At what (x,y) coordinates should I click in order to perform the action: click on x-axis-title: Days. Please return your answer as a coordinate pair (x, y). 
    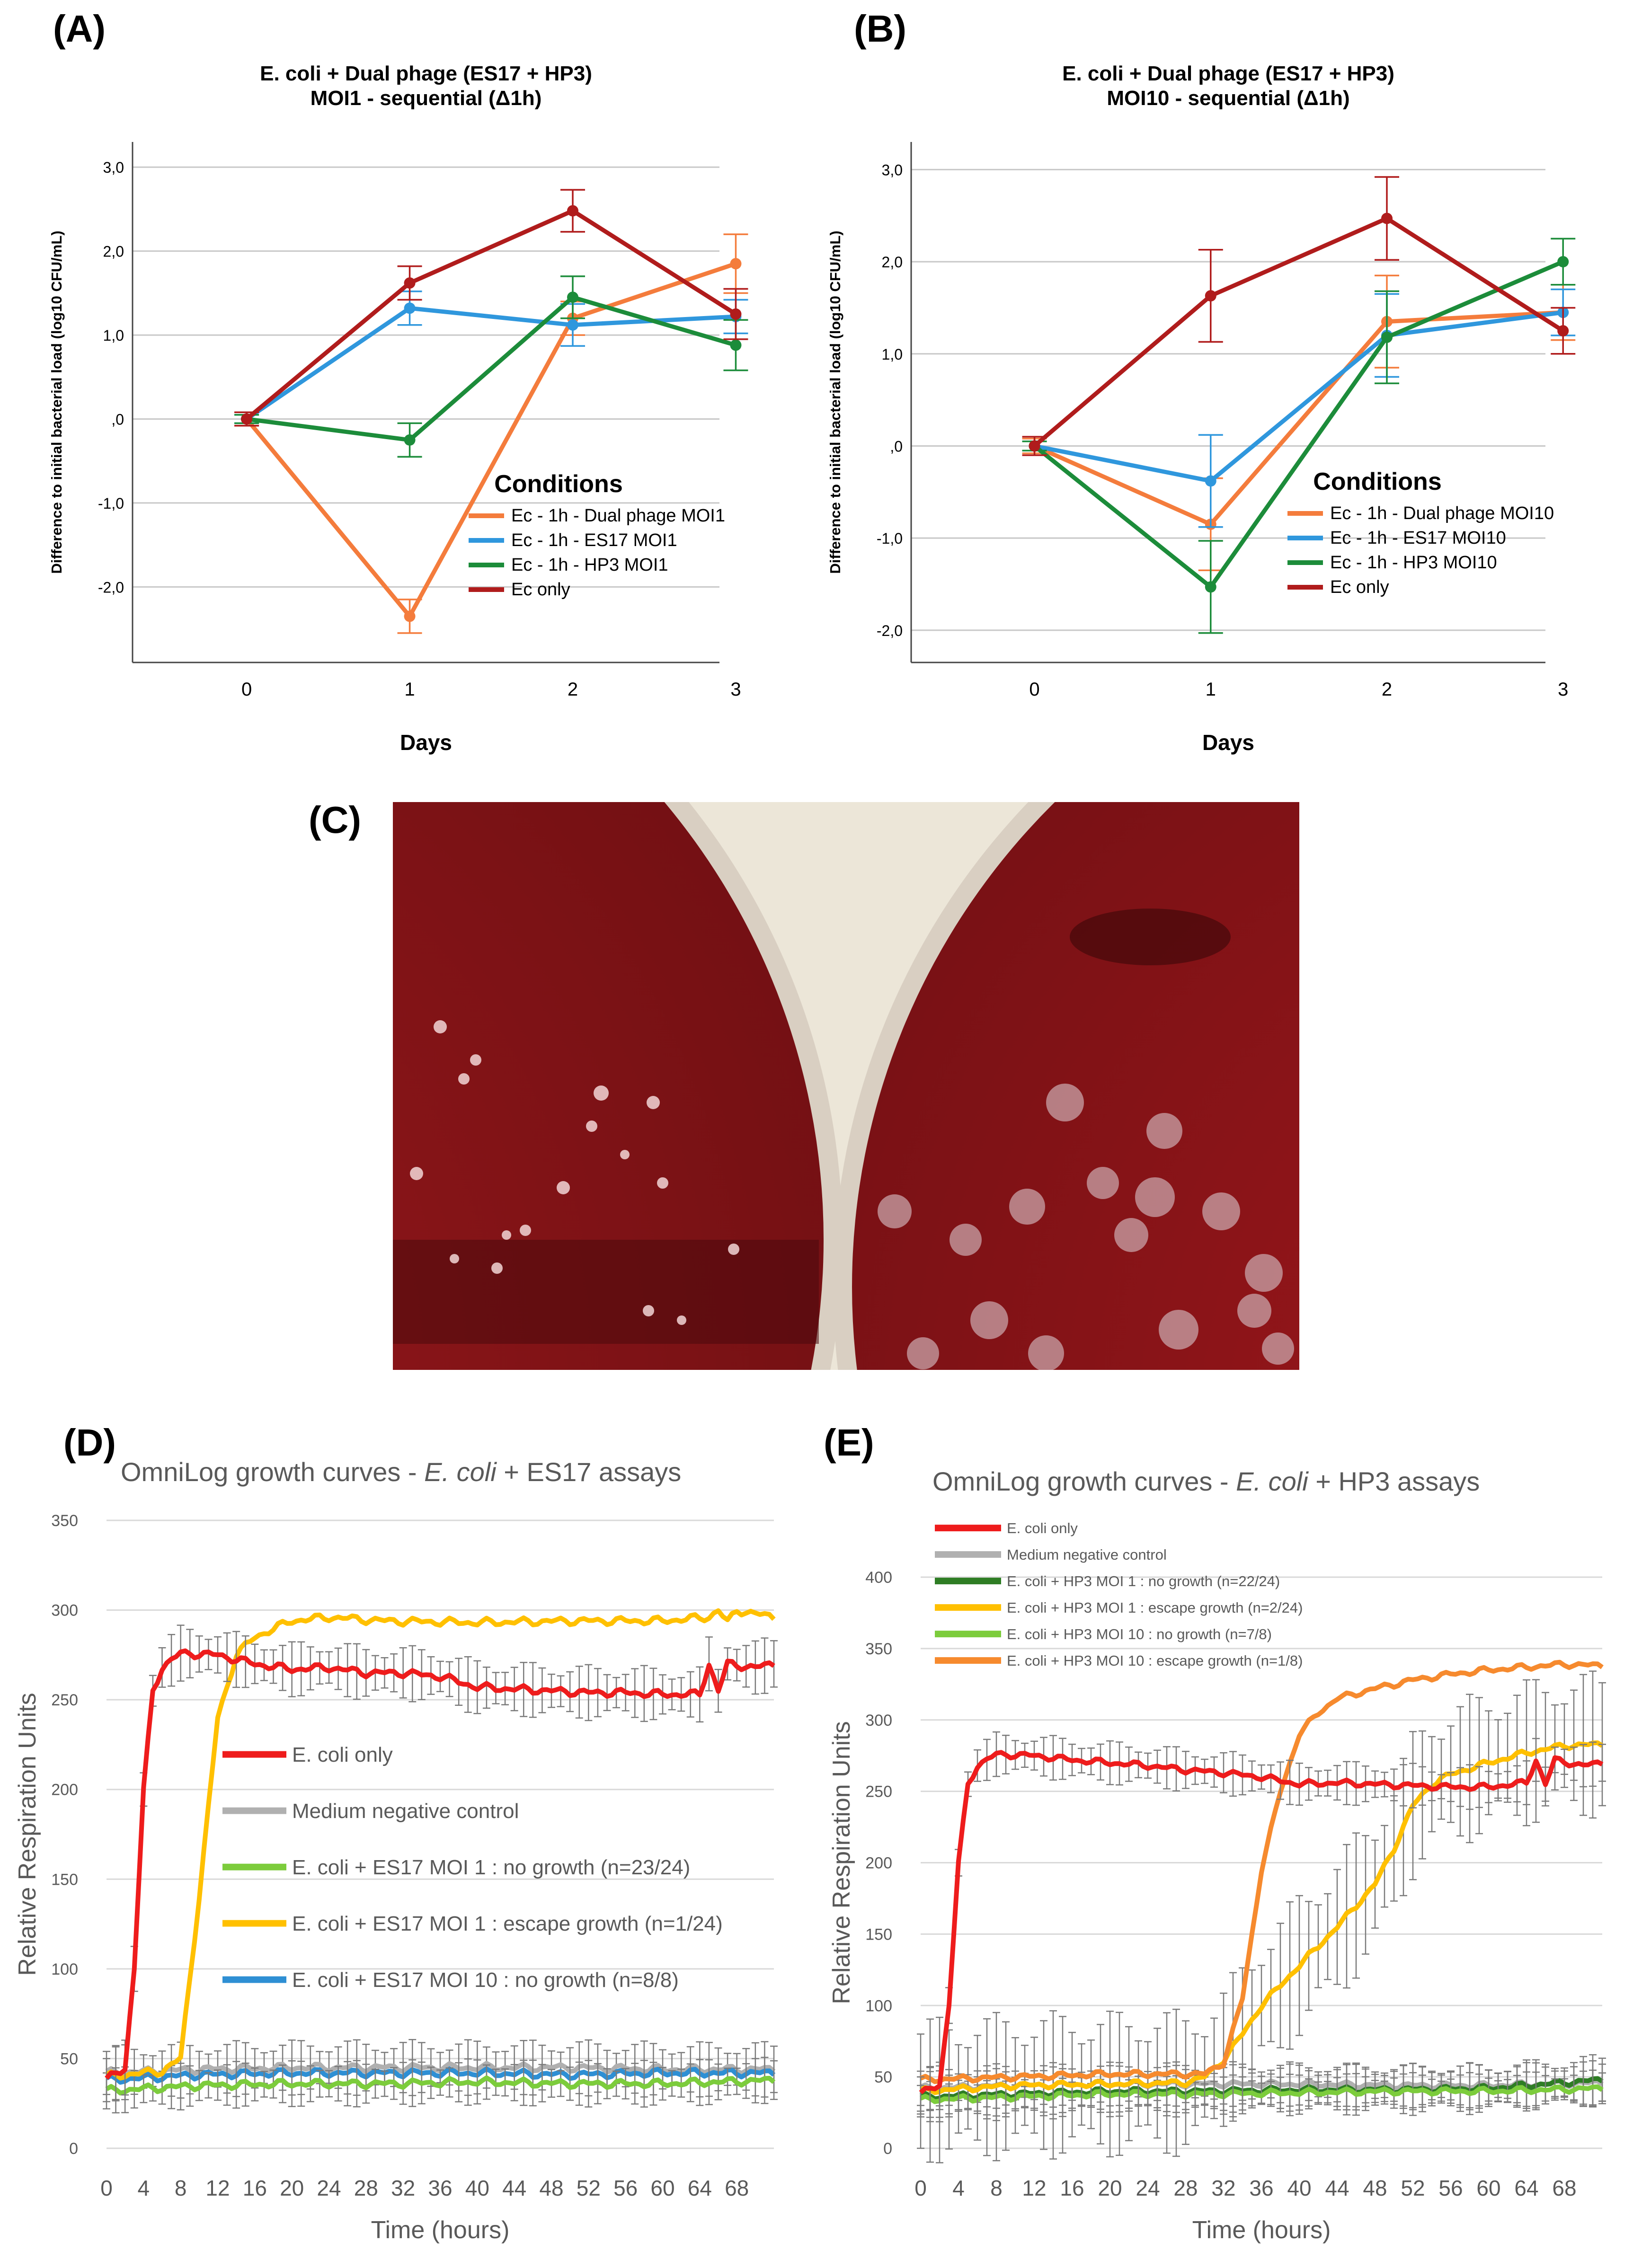
    Looking at the image, I should click on (426, 742).